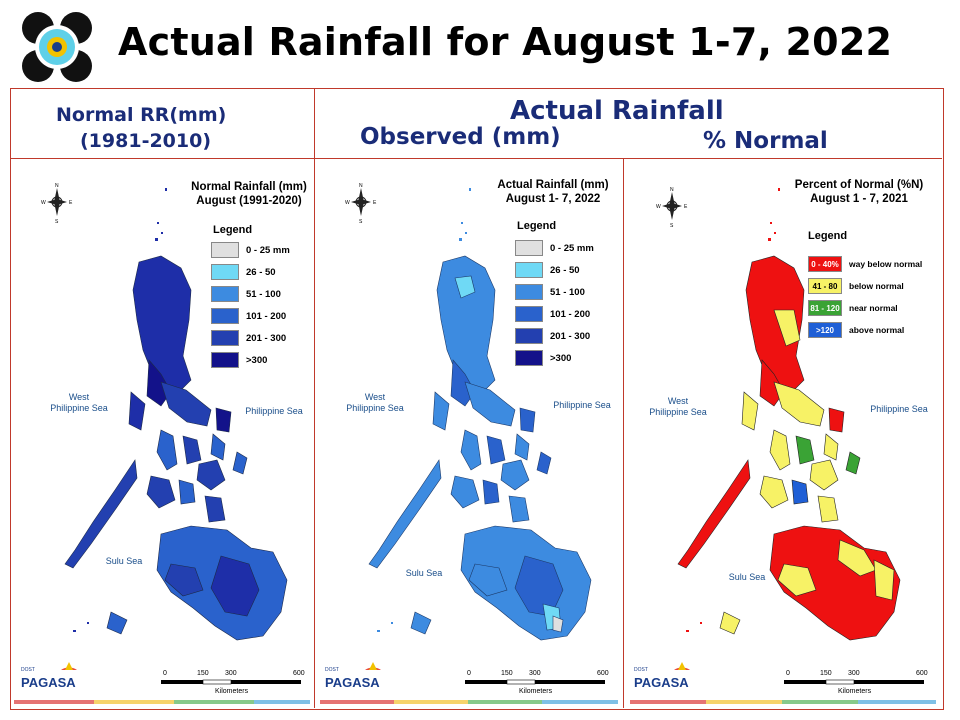 The image size is (960, 720). I want to click on legend-item: 101 - 200, so click(552, 314).